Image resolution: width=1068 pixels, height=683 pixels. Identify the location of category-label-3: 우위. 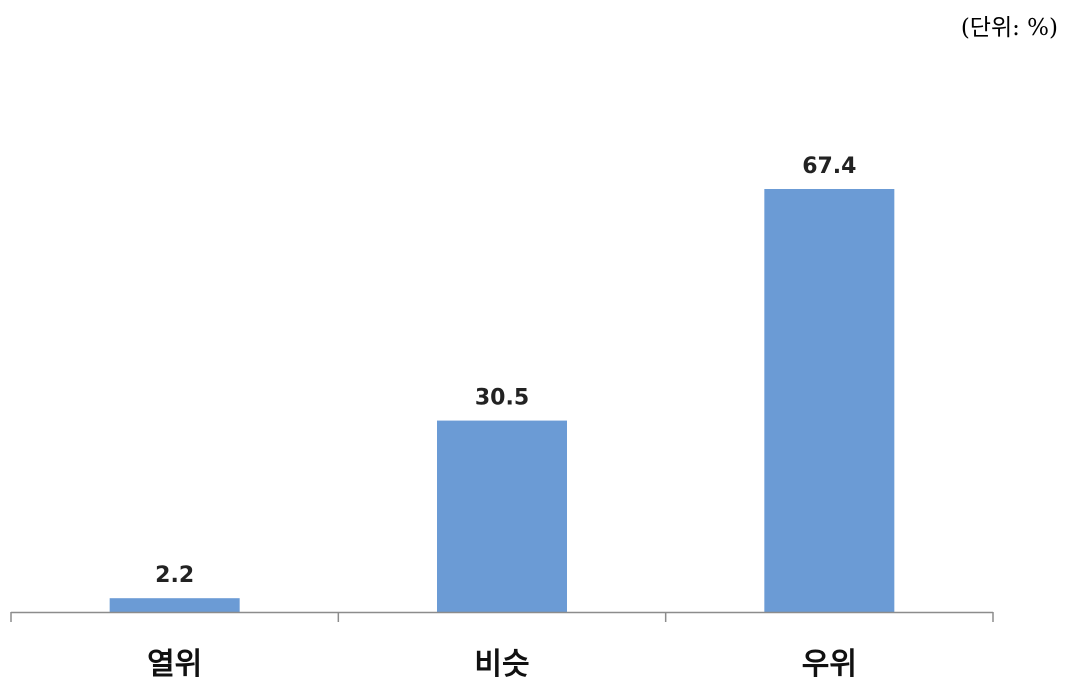
(829, 664).